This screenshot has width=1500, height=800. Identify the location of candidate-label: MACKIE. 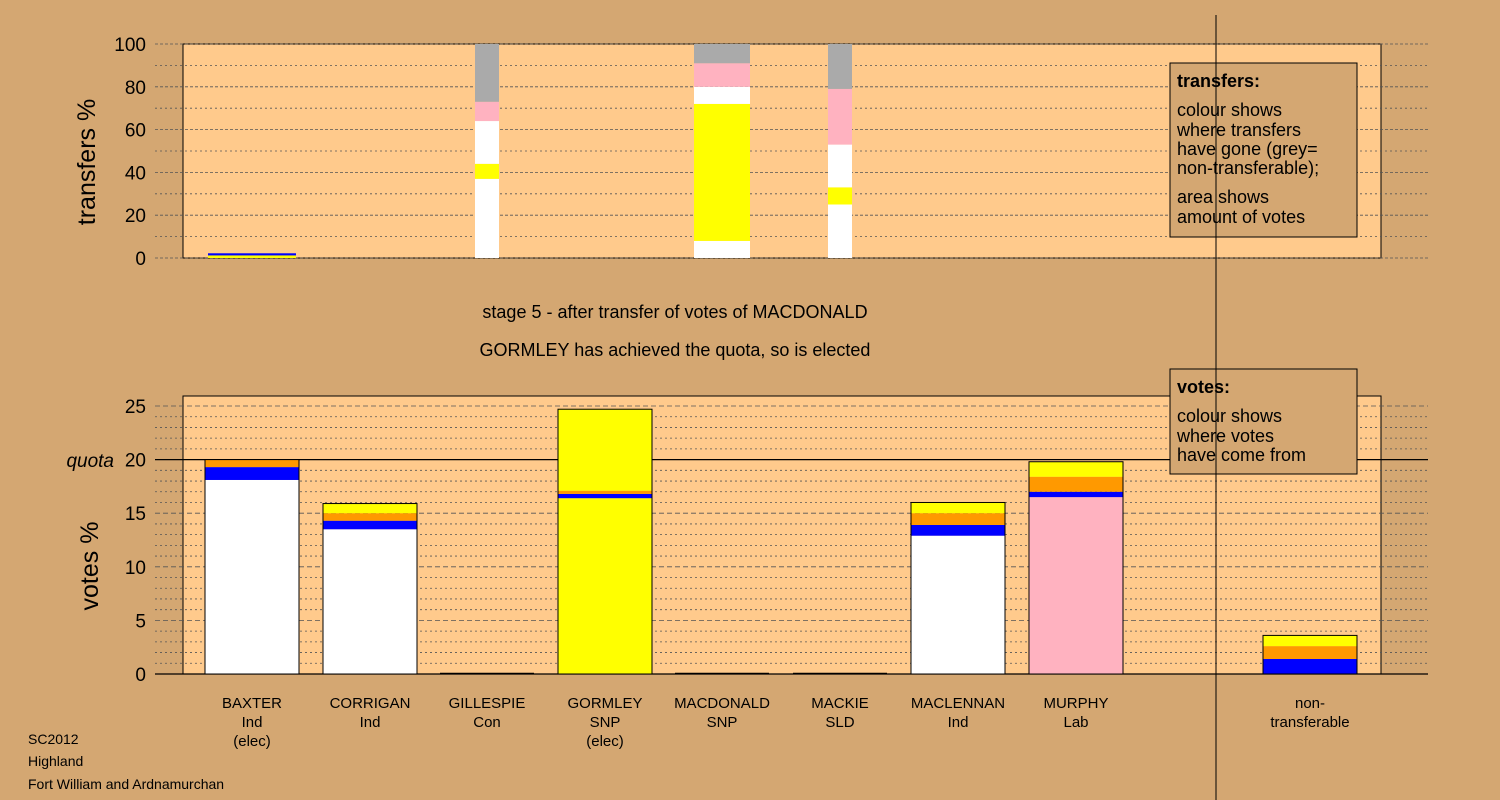
(840, 703).